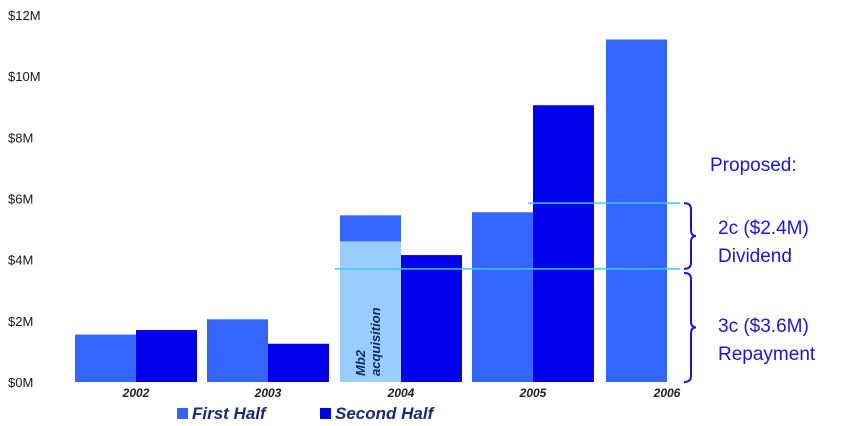  What do you see at coordinates (763, 326) in the screenshot?
I see `repayment-label-line1: 3c ($3.6M)` at bounding box center [763, 326].